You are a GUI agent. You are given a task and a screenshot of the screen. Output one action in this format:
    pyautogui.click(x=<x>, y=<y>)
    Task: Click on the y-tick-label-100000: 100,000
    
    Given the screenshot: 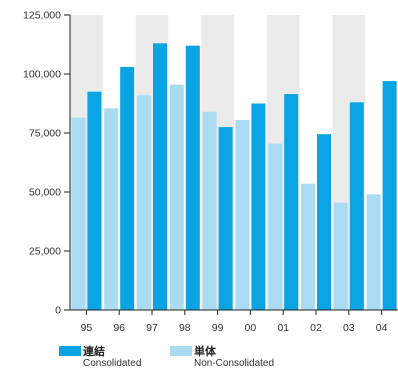 What is the action you would take?
    pyautogui.click(x=42, y=75)
    